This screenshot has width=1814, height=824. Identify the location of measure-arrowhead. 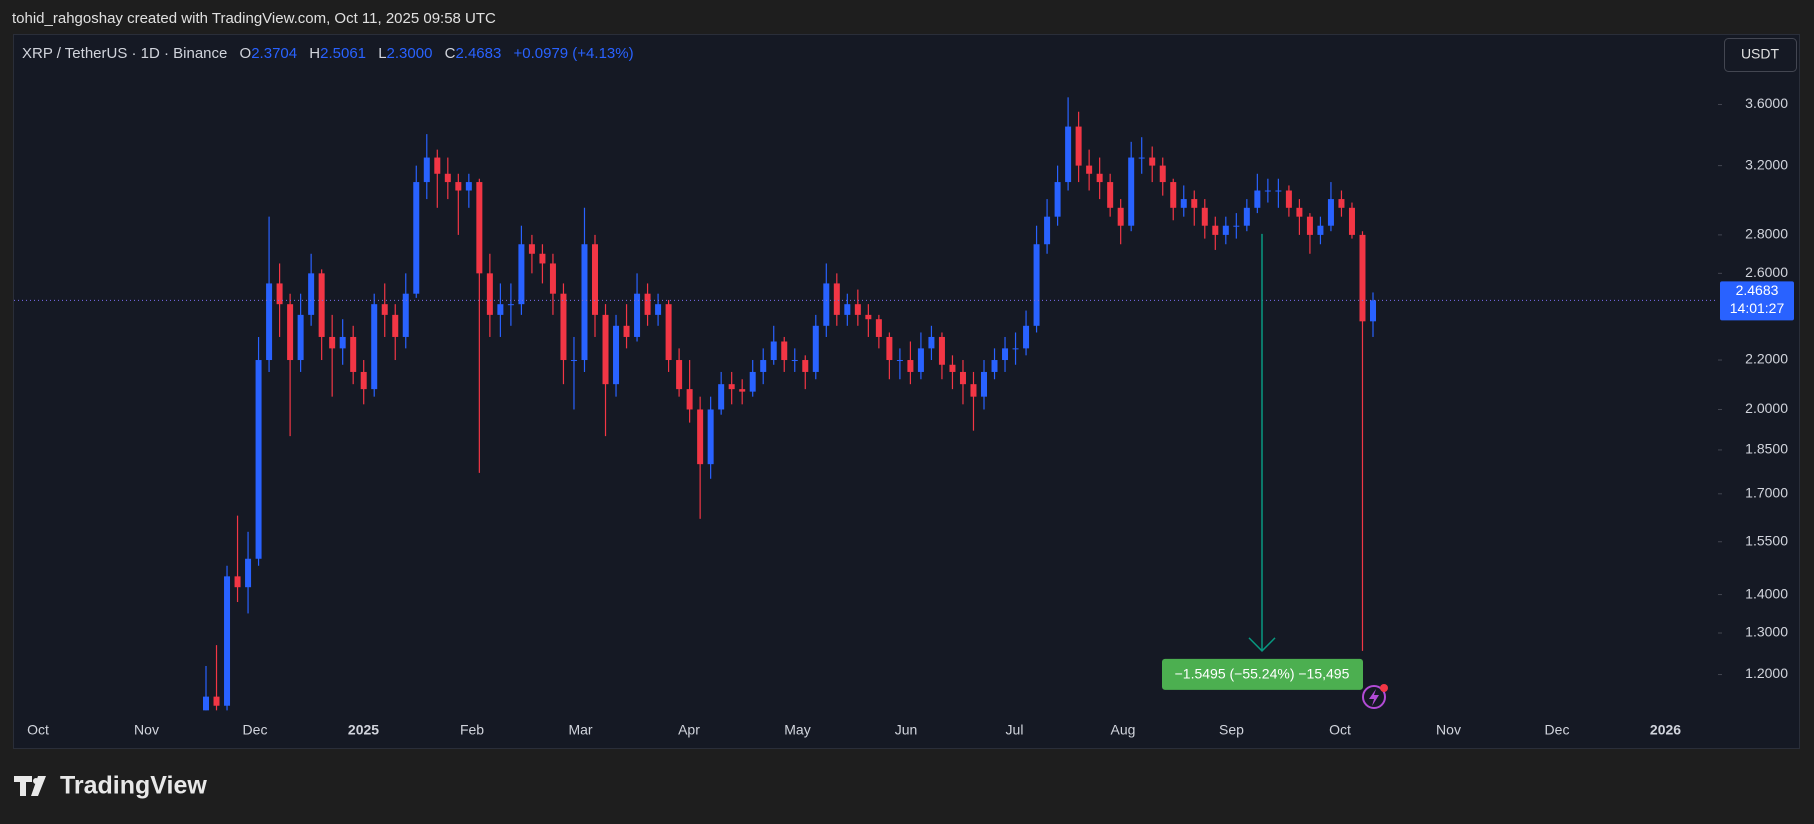
(1262, 644).